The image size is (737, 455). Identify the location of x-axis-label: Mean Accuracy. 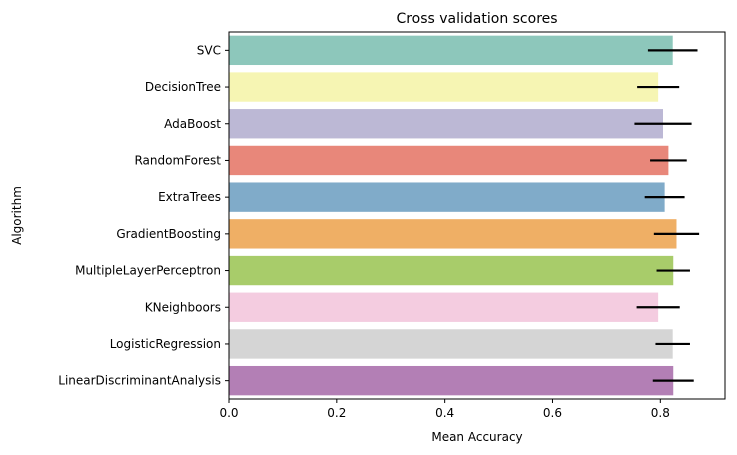
(476, 437).